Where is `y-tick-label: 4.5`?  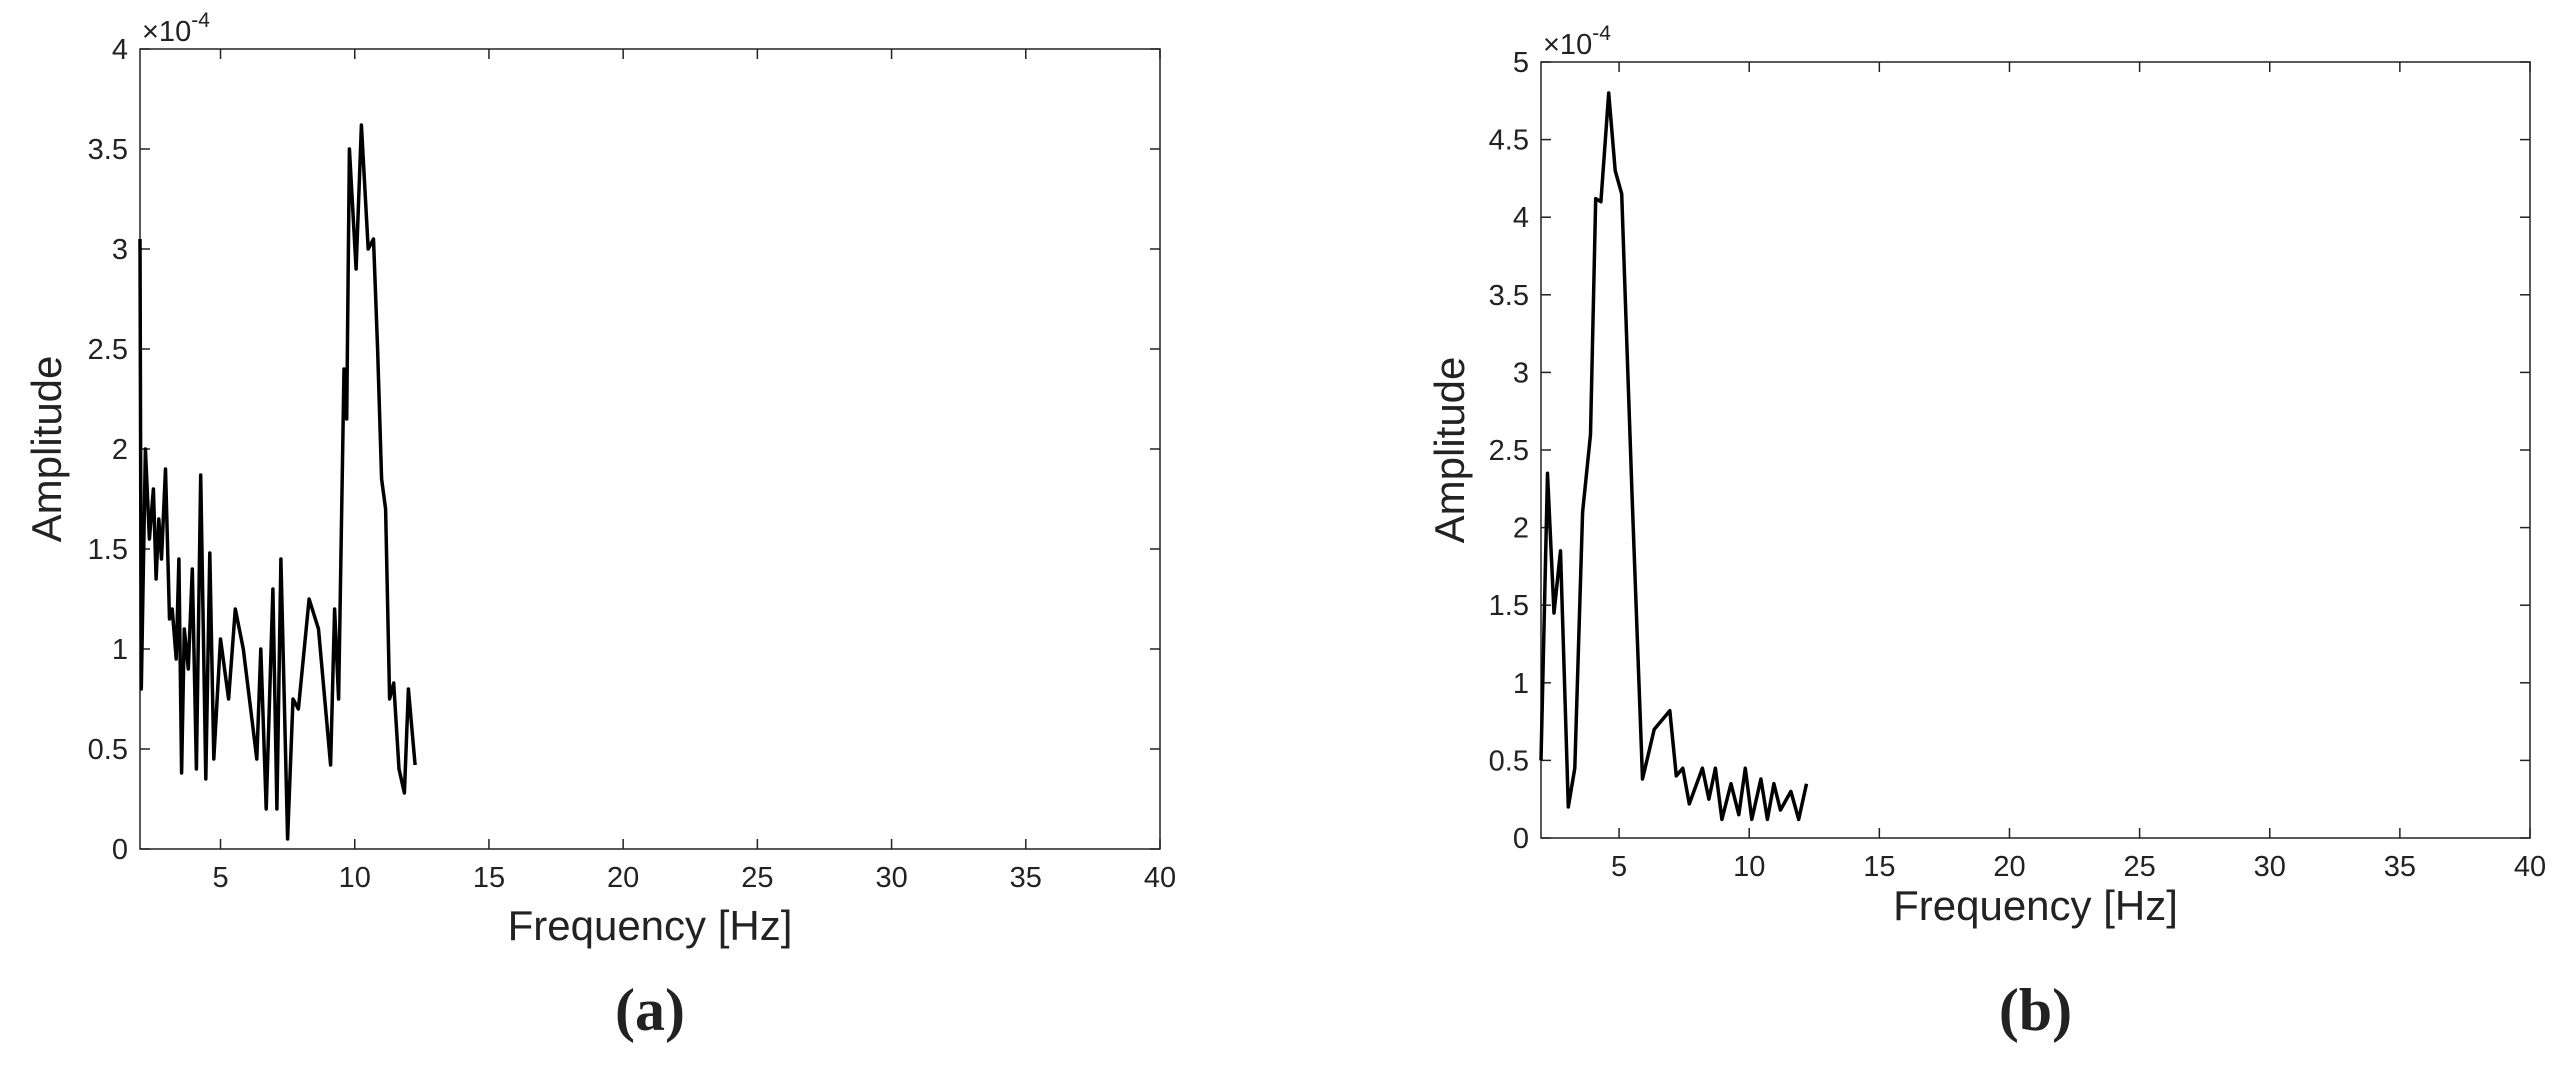
y-tick-label: 4.5 is located at coordinates (1509, 141).